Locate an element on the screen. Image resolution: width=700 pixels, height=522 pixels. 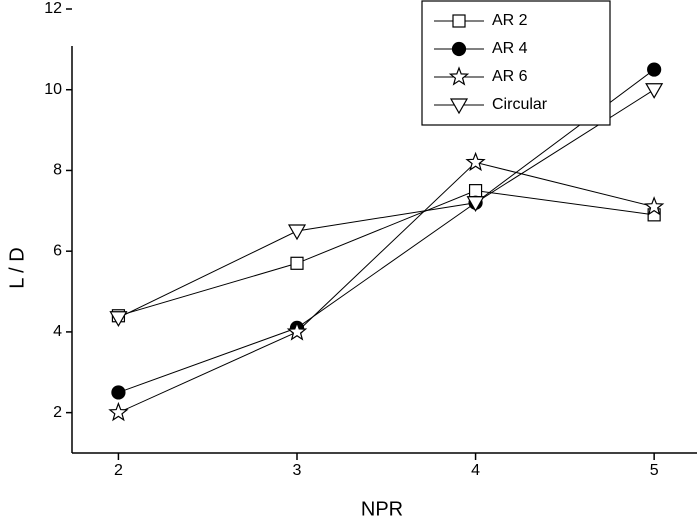
legend-label: AR 6 is located at coordinates (510, 76).